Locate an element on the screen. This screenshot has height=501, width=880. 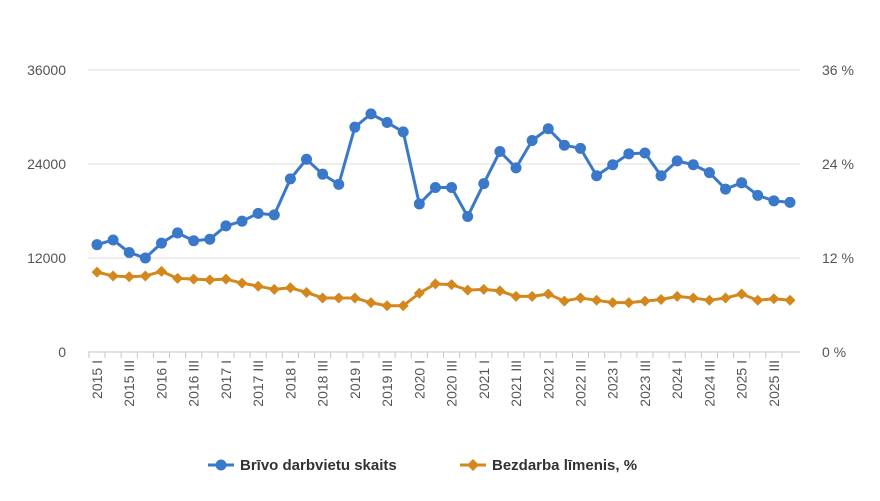
legend-diamond-icon is located at coordinates (473, 465).